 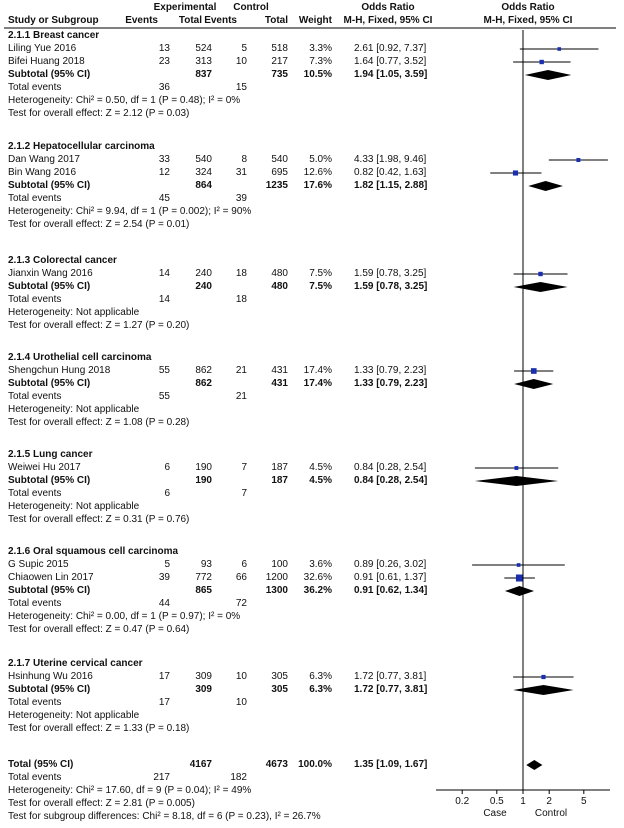 What do you see at coordinates (203, 480) in the screenshot?
I see `subtotal-e-total: 190` at bounding box center [203, 480].